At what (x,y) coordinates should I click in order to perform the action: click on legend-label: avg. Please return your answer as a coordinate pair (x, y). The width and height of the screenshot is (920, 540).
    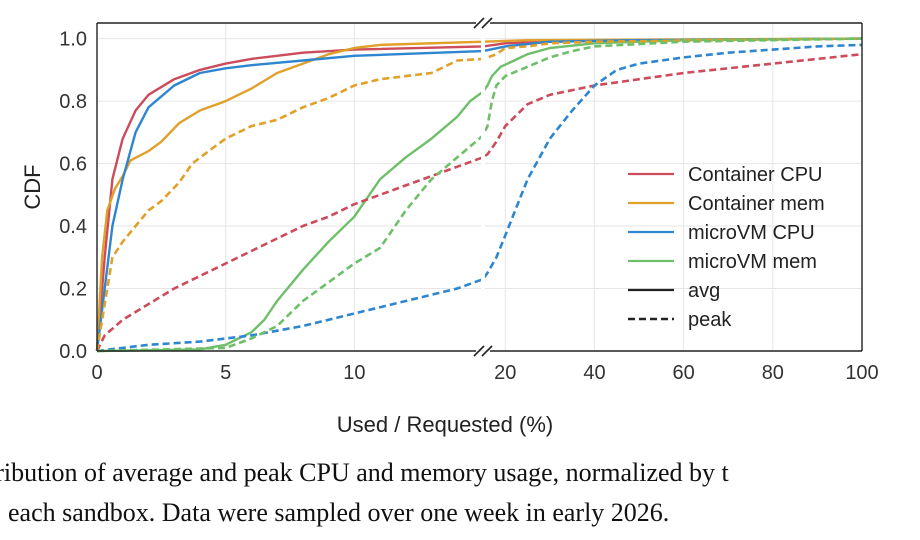
    Looking at the image, I should click on (704, 291).